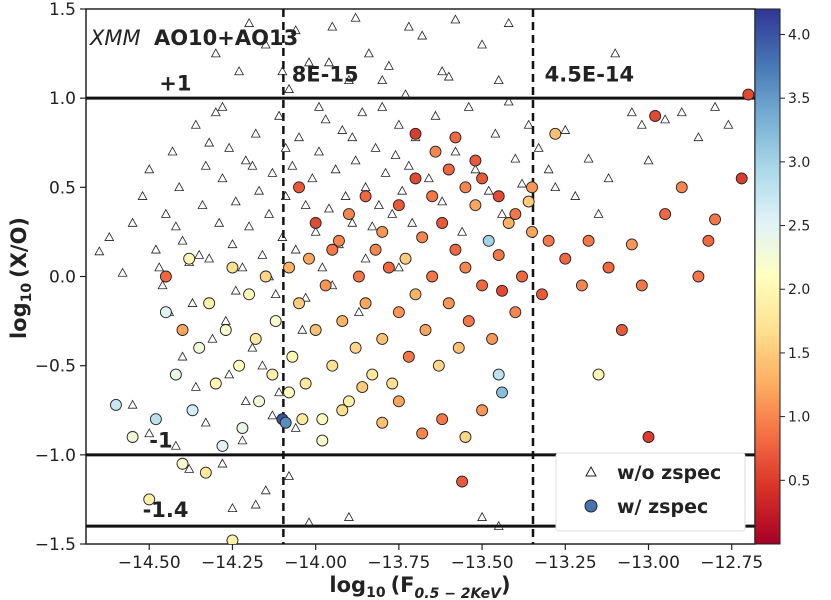 This screenshot has height=600, width=831. What do you see at coordinates (55, 367) in the screenshot?
I see `y-tick-label: −0.5` at bounding box center [55, 367].